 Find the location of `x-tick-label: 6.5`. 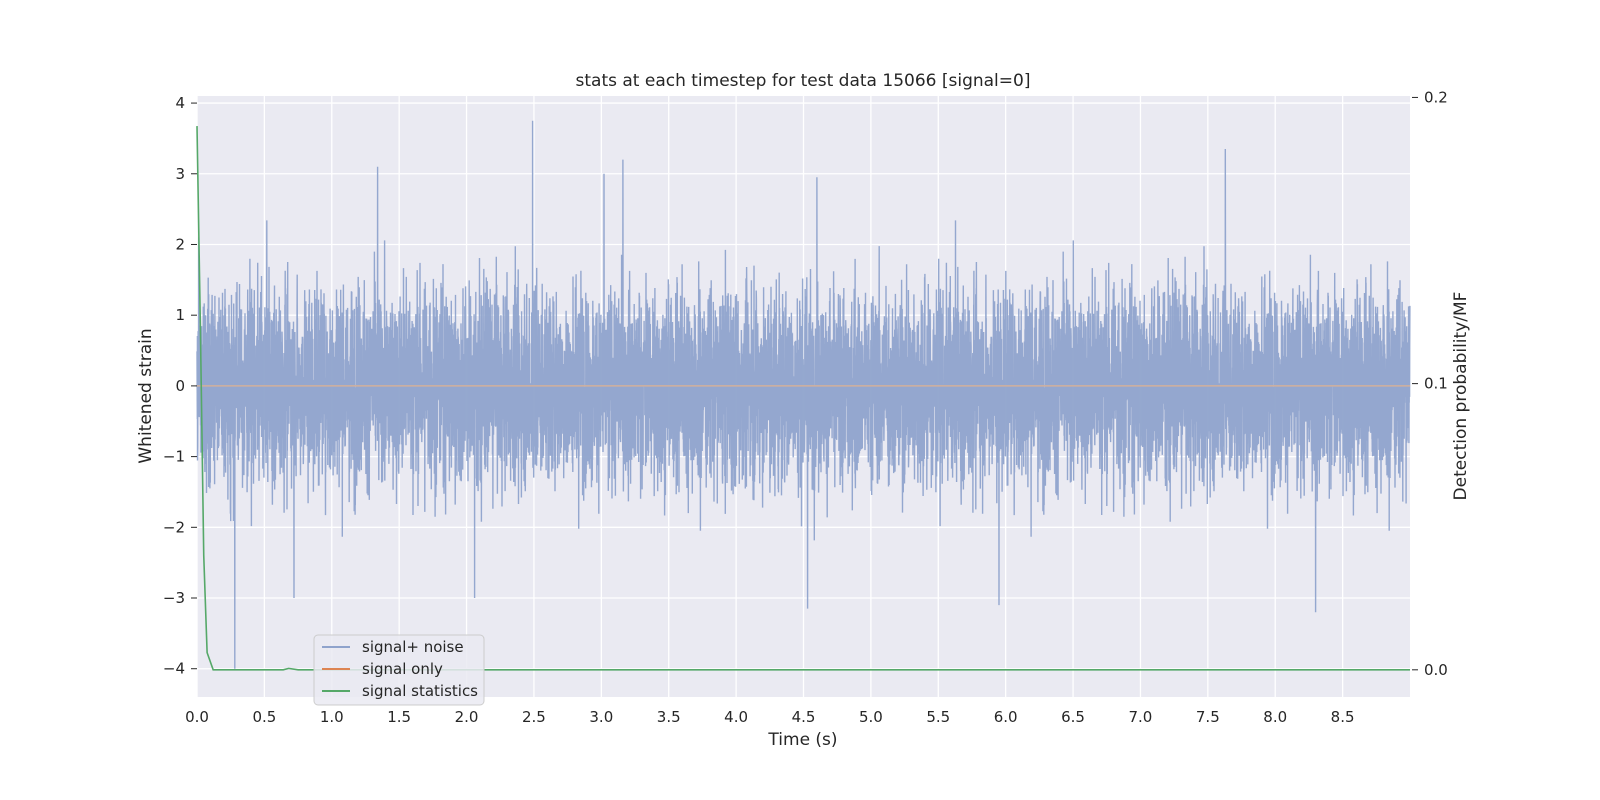

x-tick-label: 6.5 is located at coordinates (1073, 717).